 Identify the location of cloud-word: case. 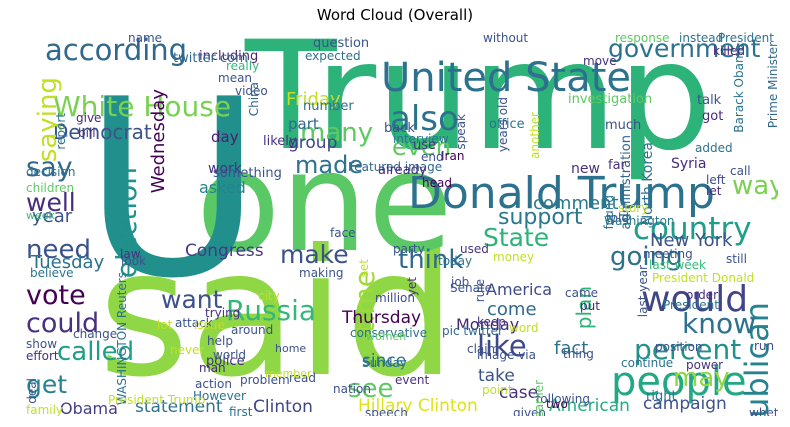
(519, 393).